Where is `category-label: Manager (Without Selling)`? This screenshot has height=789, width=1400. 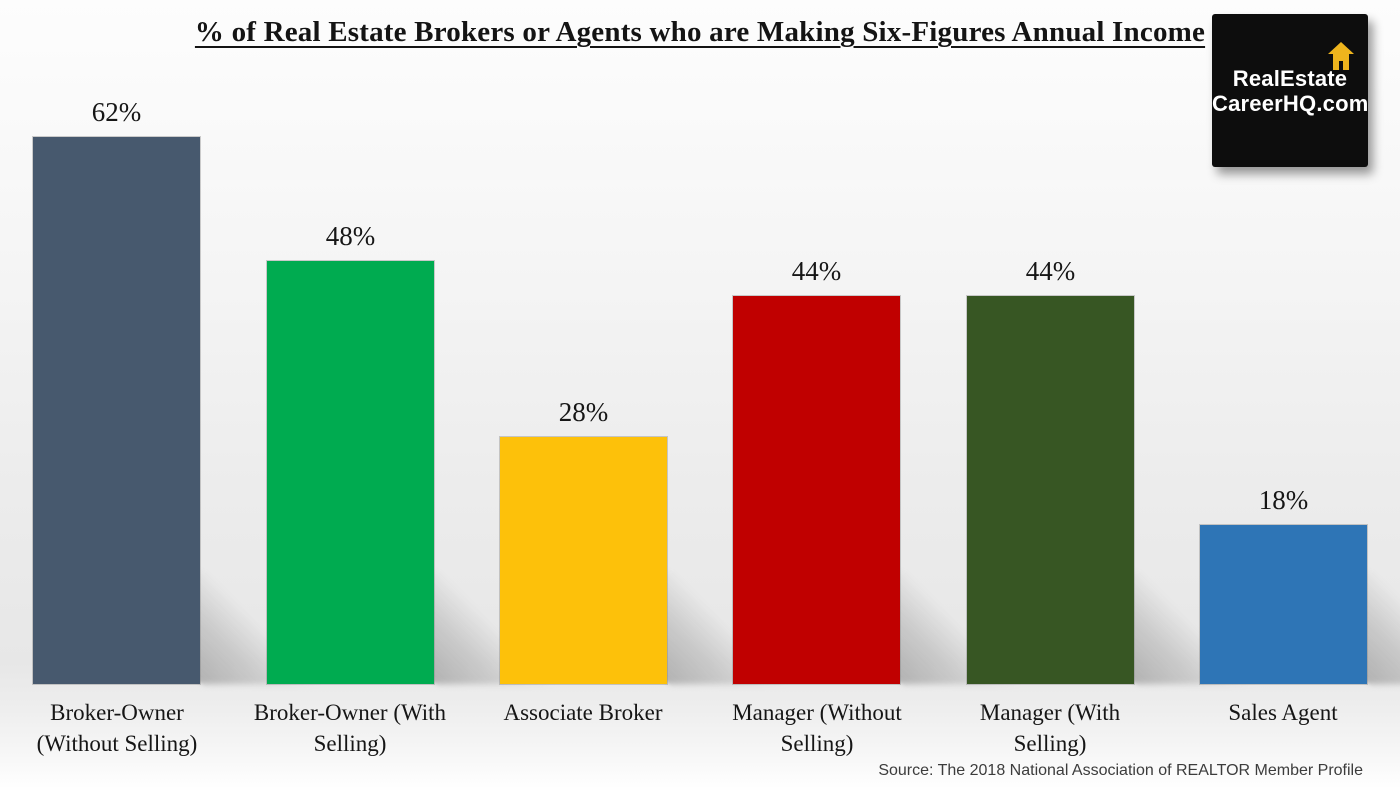 category-label: Manager (Without Selling) is located at coordinates (817, 728).